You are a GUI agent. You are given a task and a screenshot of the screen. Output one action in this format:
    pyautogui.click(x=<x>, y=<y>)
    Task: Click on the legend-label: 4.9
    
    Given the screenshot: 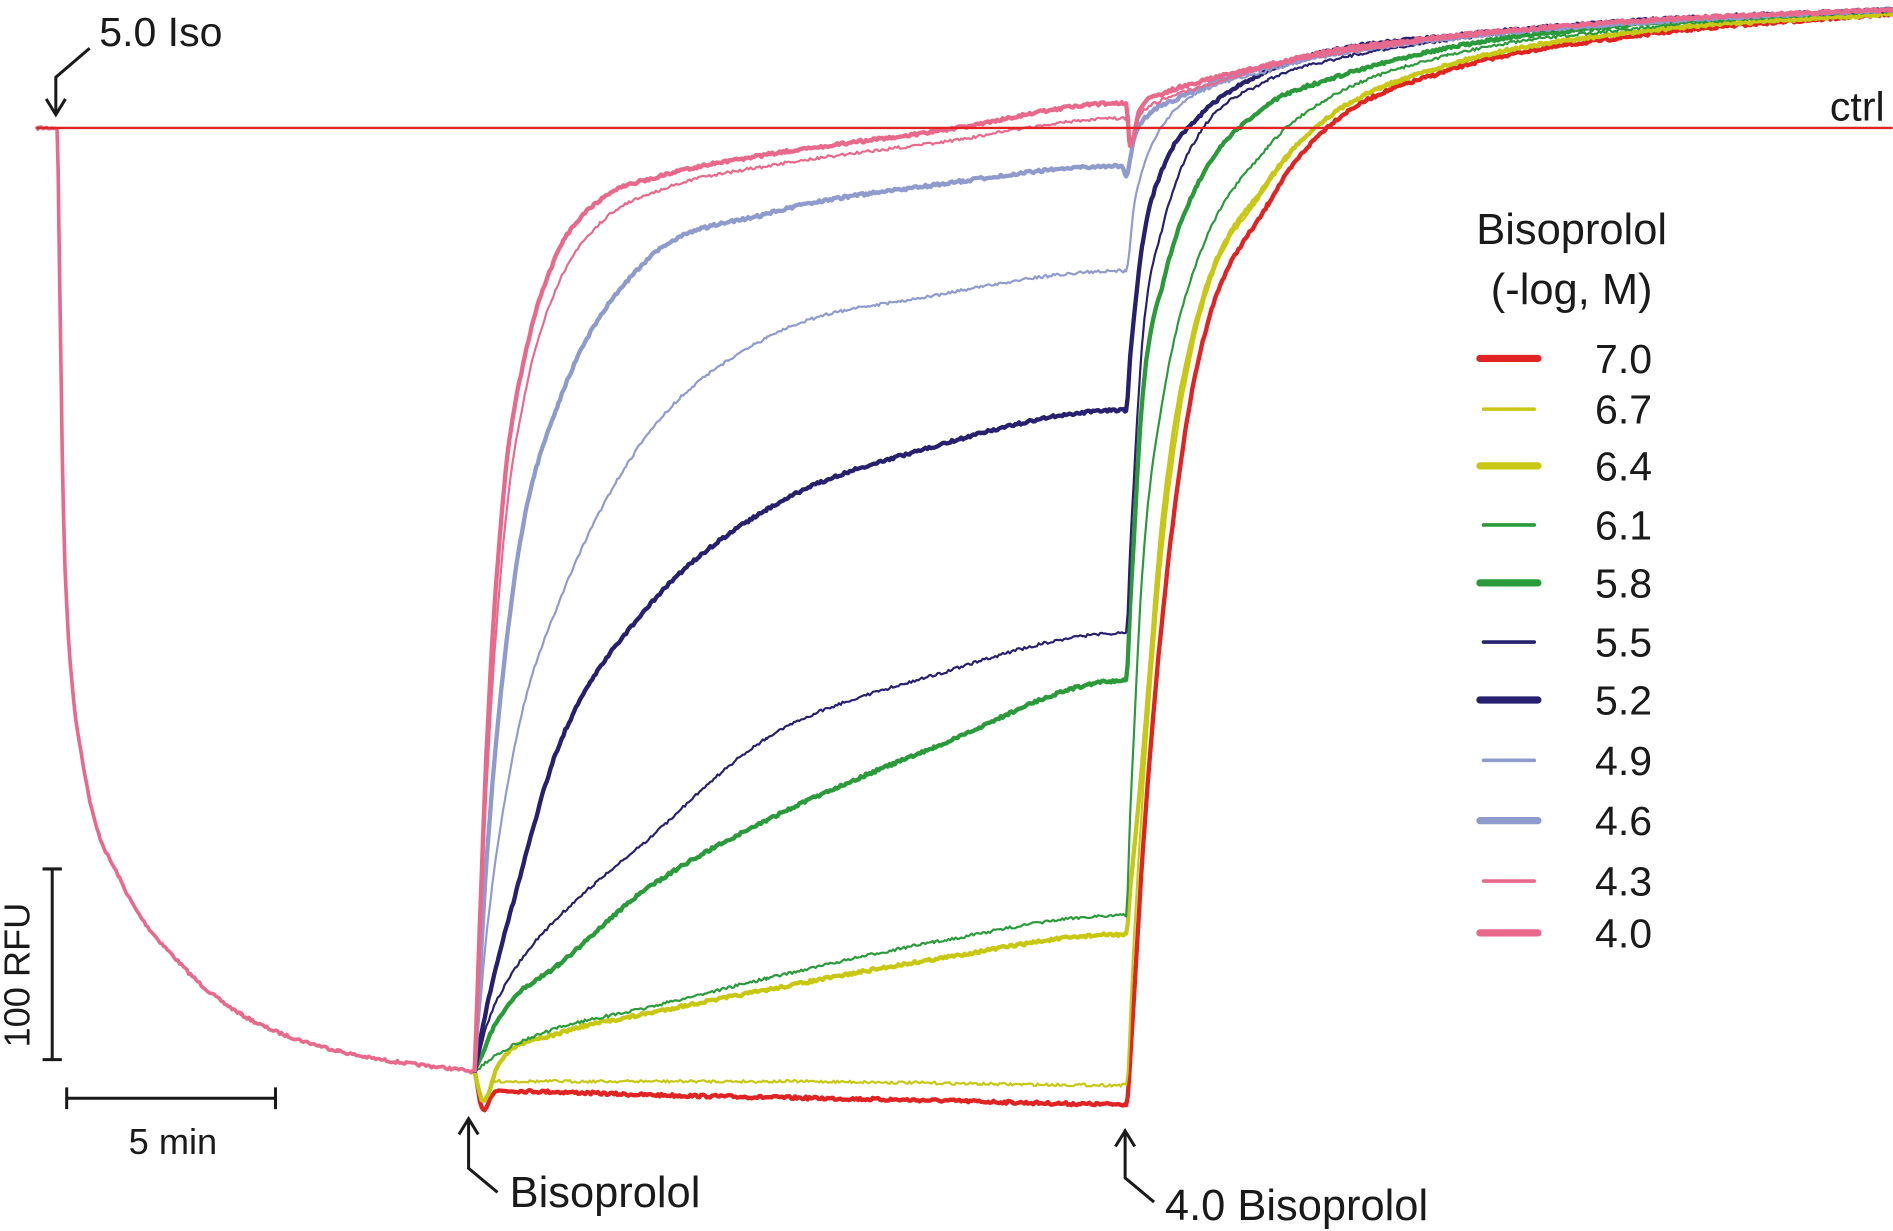 What is the action you would take?
    pyautogui.click(x=1623, y=761)
    